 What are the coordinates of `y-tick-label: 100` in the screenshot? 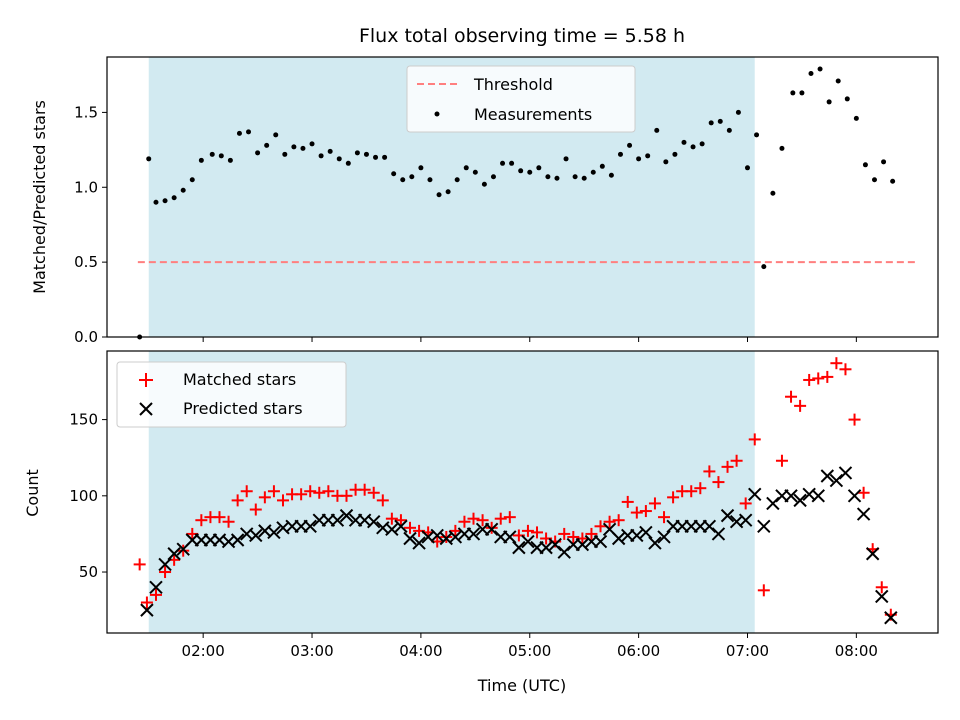 It's located at (83, 496).